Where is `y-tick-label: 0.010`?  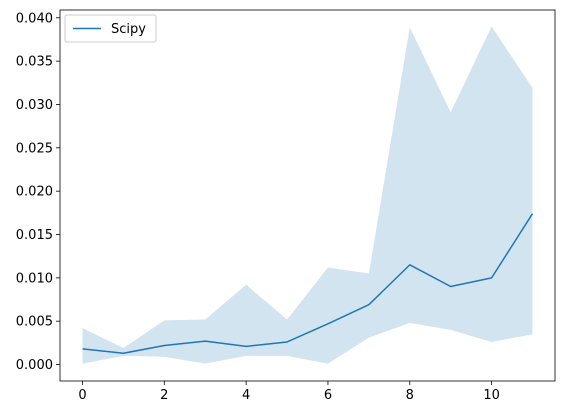
y-tick-label: 0.010 is located at coordinates (34, 278).